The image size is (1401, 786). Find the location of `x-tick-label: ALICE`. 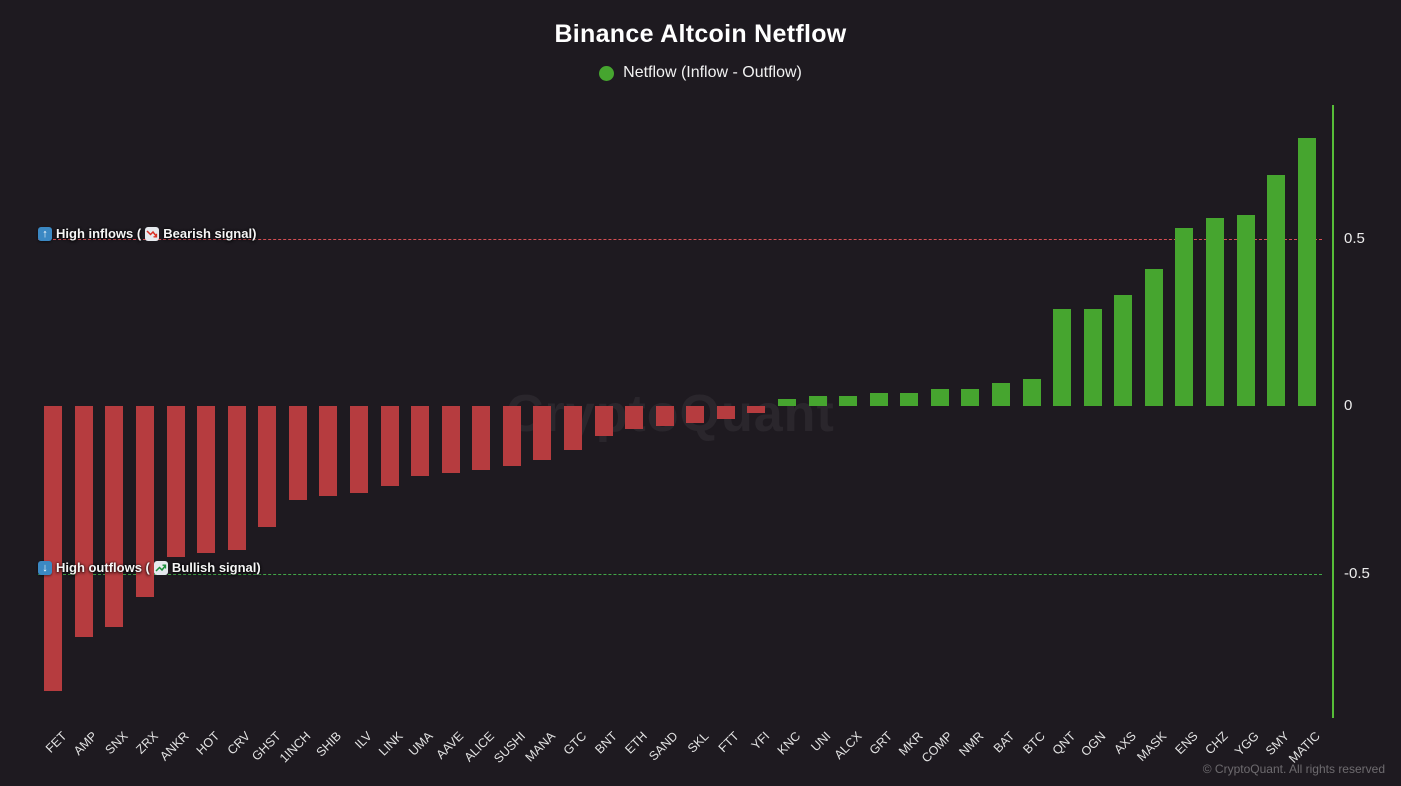

x-tick-label: ALICE is located at coordinates (479, 747).